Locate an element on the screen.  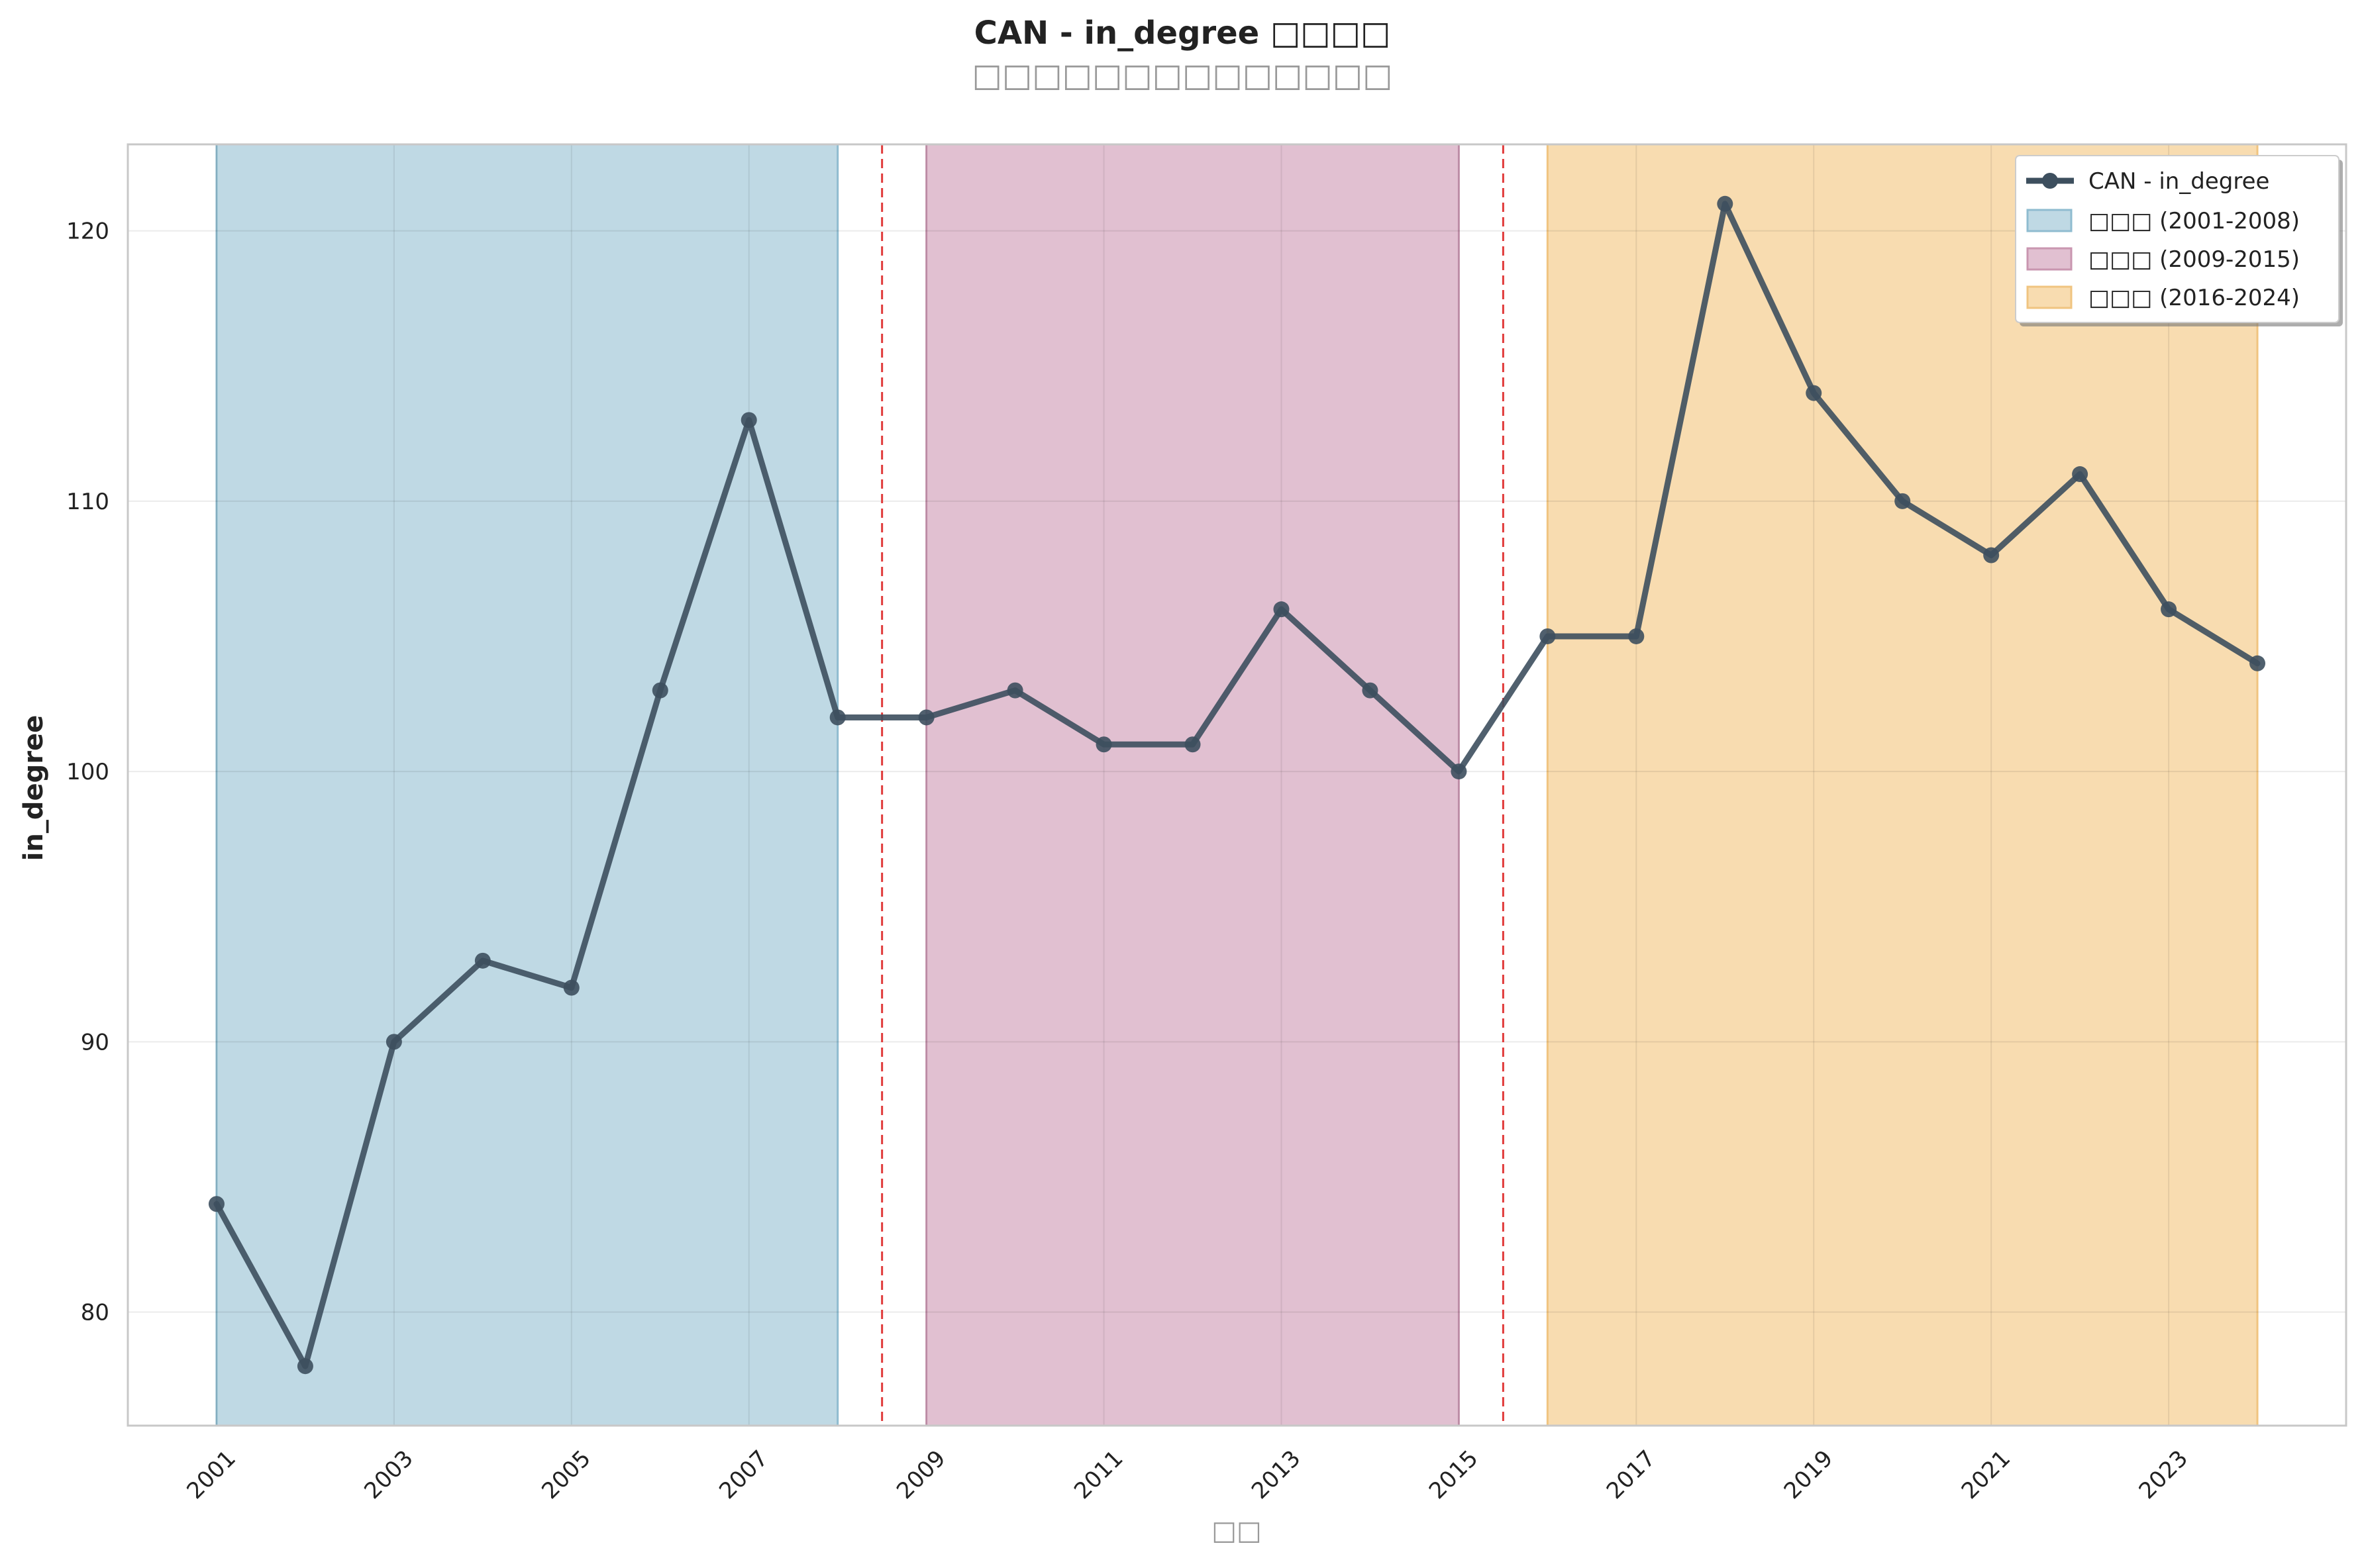
y-axis-ticks: 80 90 100 110 120 is located at coordinates (88, 772).